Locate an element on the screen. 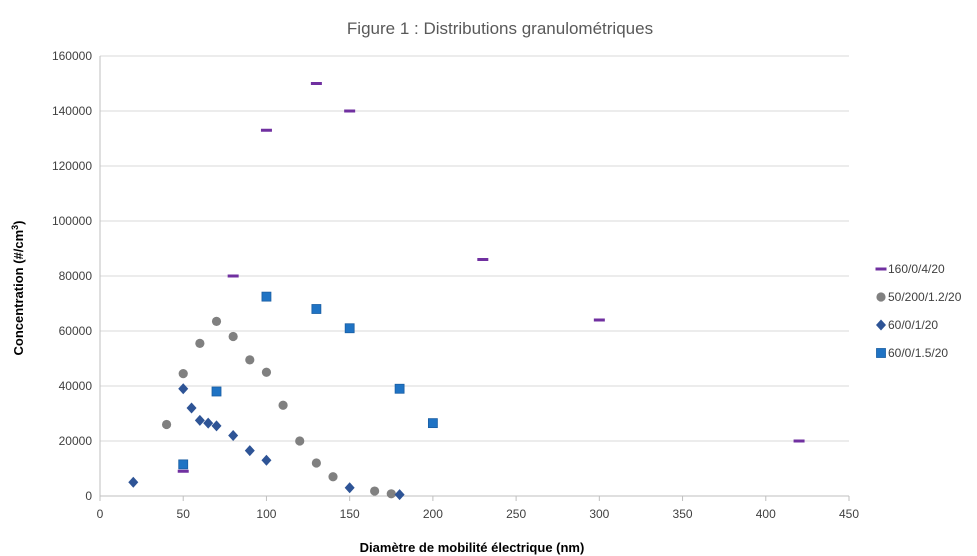 The width and height of the screenshot is (977, 556). y-tick-label: 20000 is located at coordinates (76, 441).